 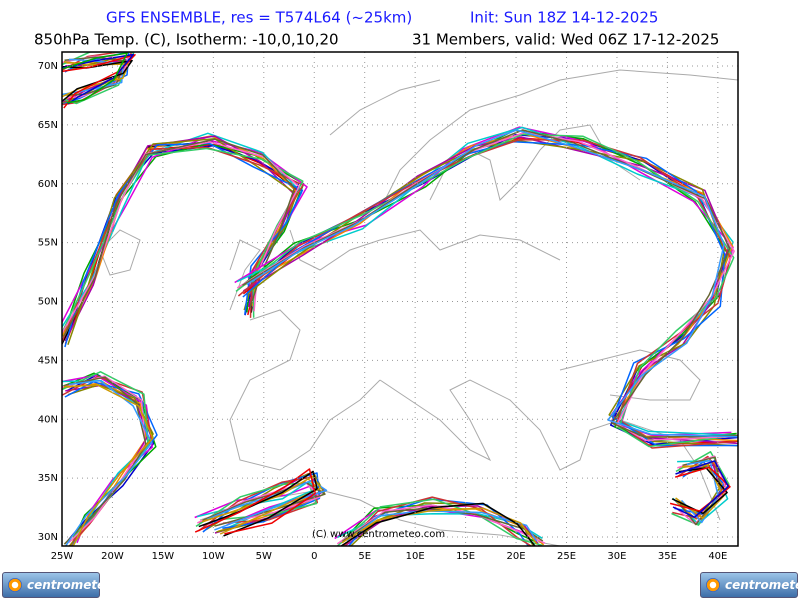 What do you see at coordinates (465, 556) in the screenshot?
I see `lon-label: 15E` at bounding box center [465, 556].